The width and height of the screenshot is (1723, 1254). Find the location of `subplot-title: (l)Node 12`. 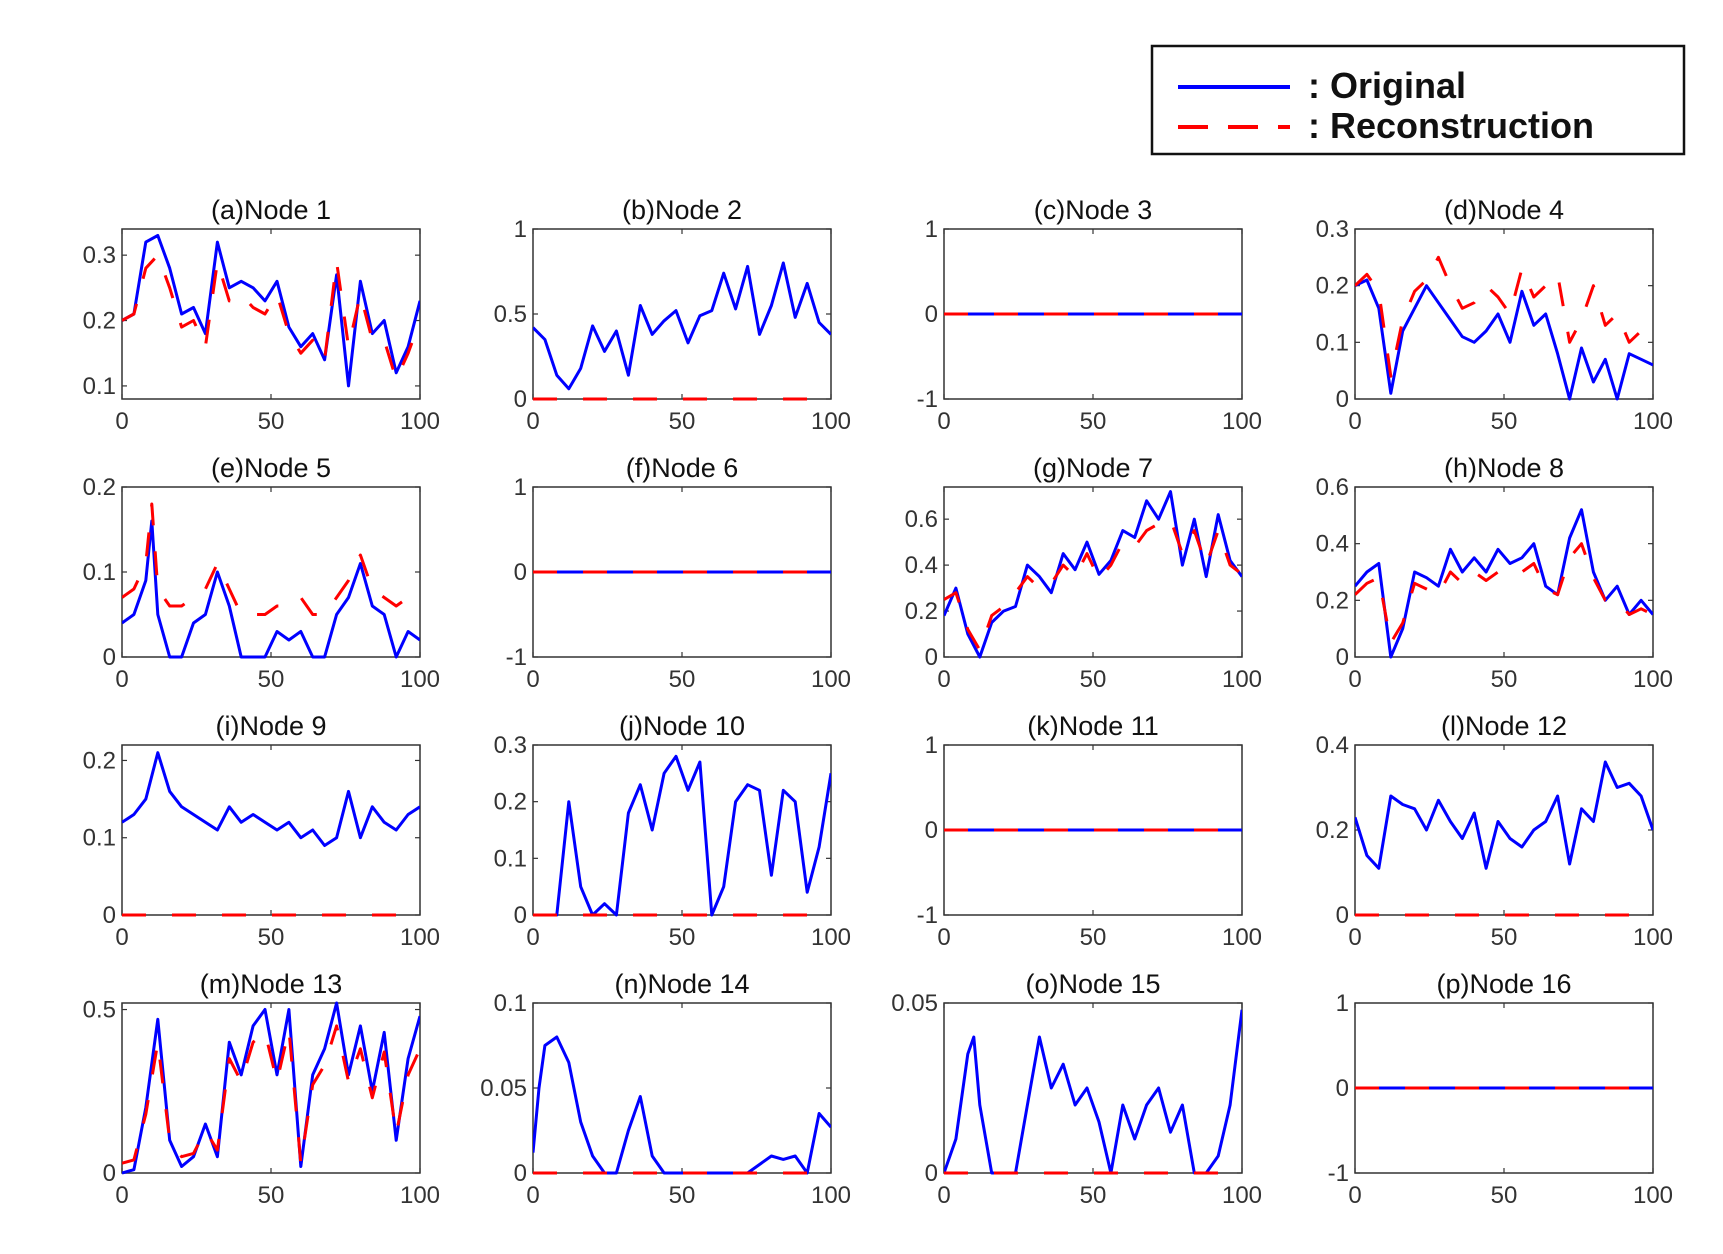

subplot-title: (l)Node 12 is located at coordinates (1504, 726).